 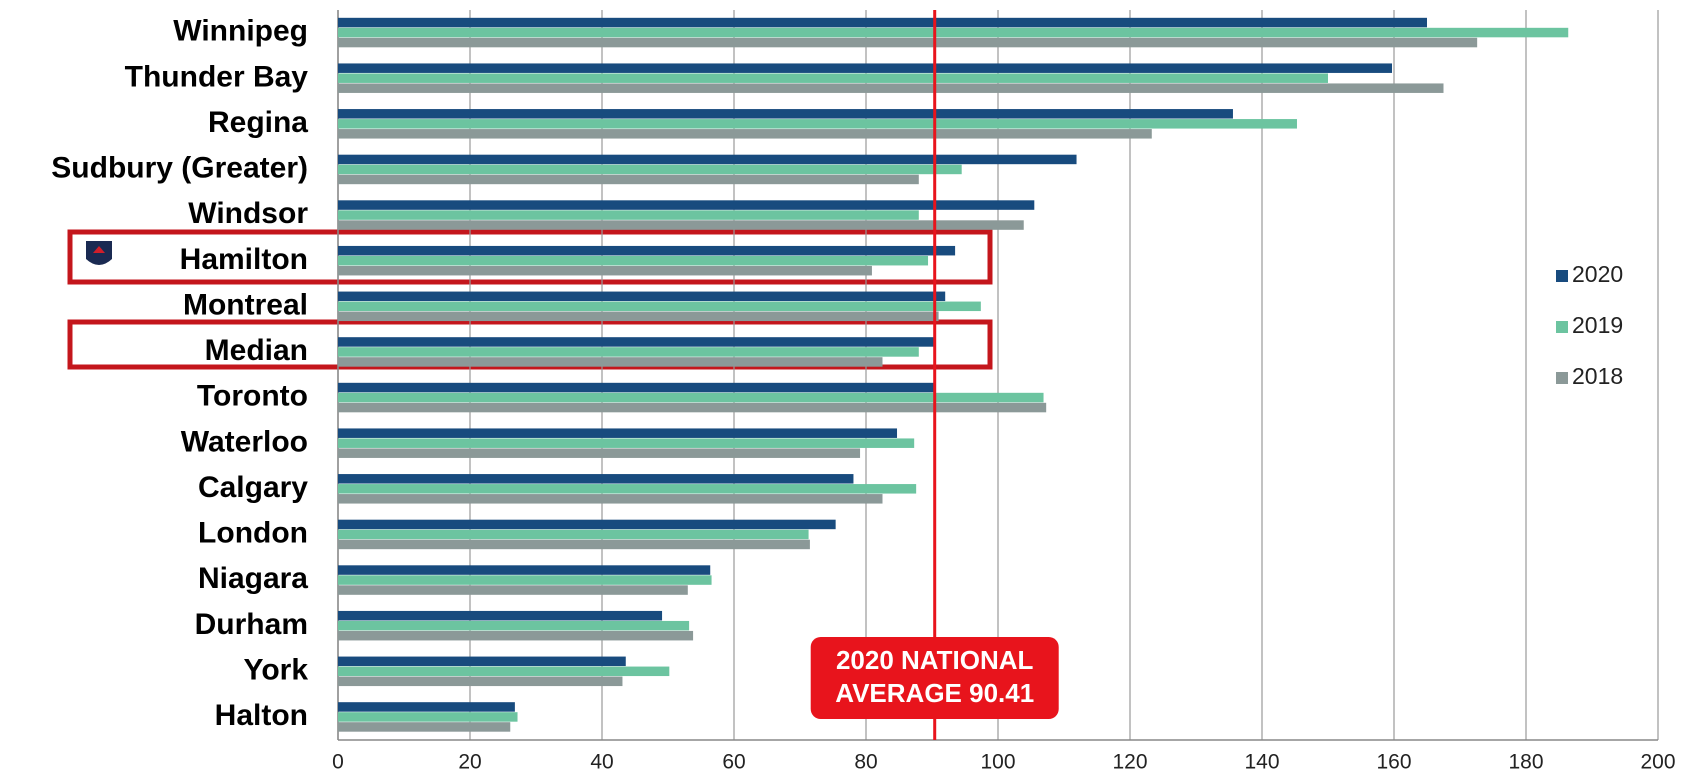 What do you see at coordinates (245, 304) in the screenshot?
I see `y-tick-label: Montreal` at bounding box center [245, 304].